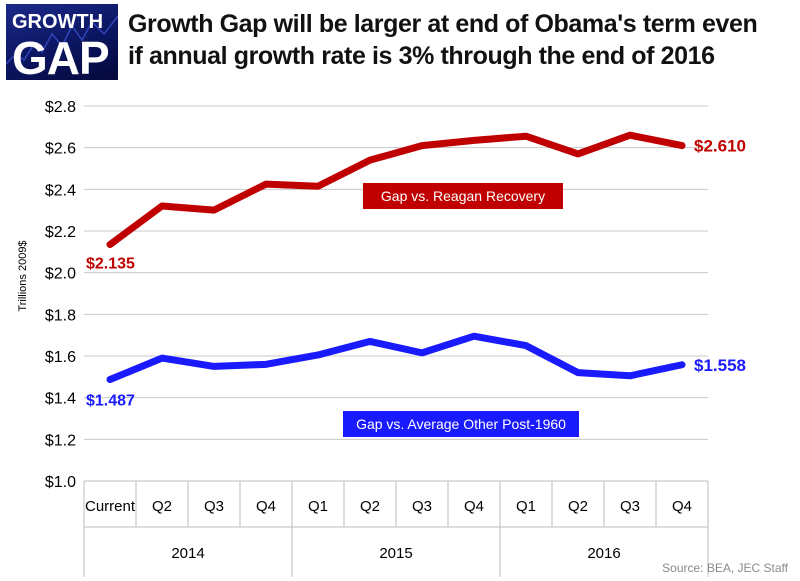  Describe the element at coordinates (395, 553) in the screenshot. I see `x-group-label: 2015` at that location.